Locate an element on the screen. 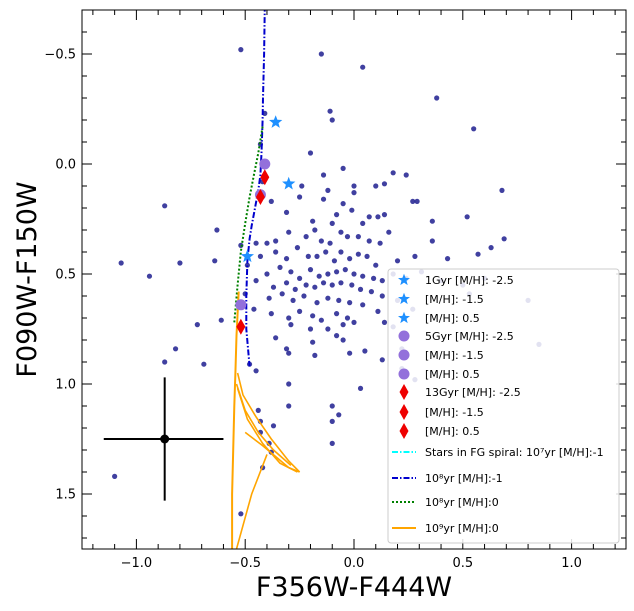  legend-entry-label: Stars in FG spiral: 10⁷yr [M/H]:-1 is located at coordinates (514, 452).